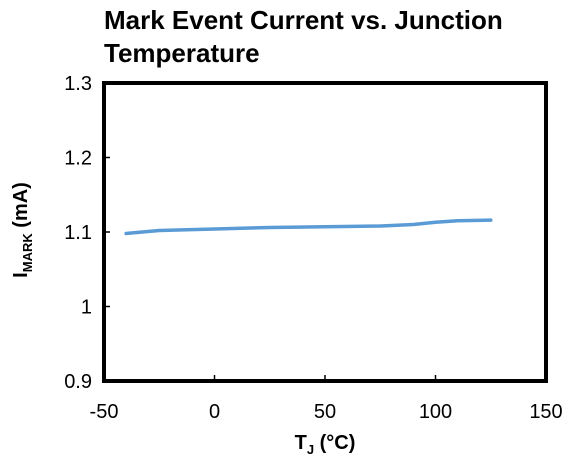  Describe the element at coordinates (325, 412) in the screenshot. I see `x-tick-label: 50` at that location.